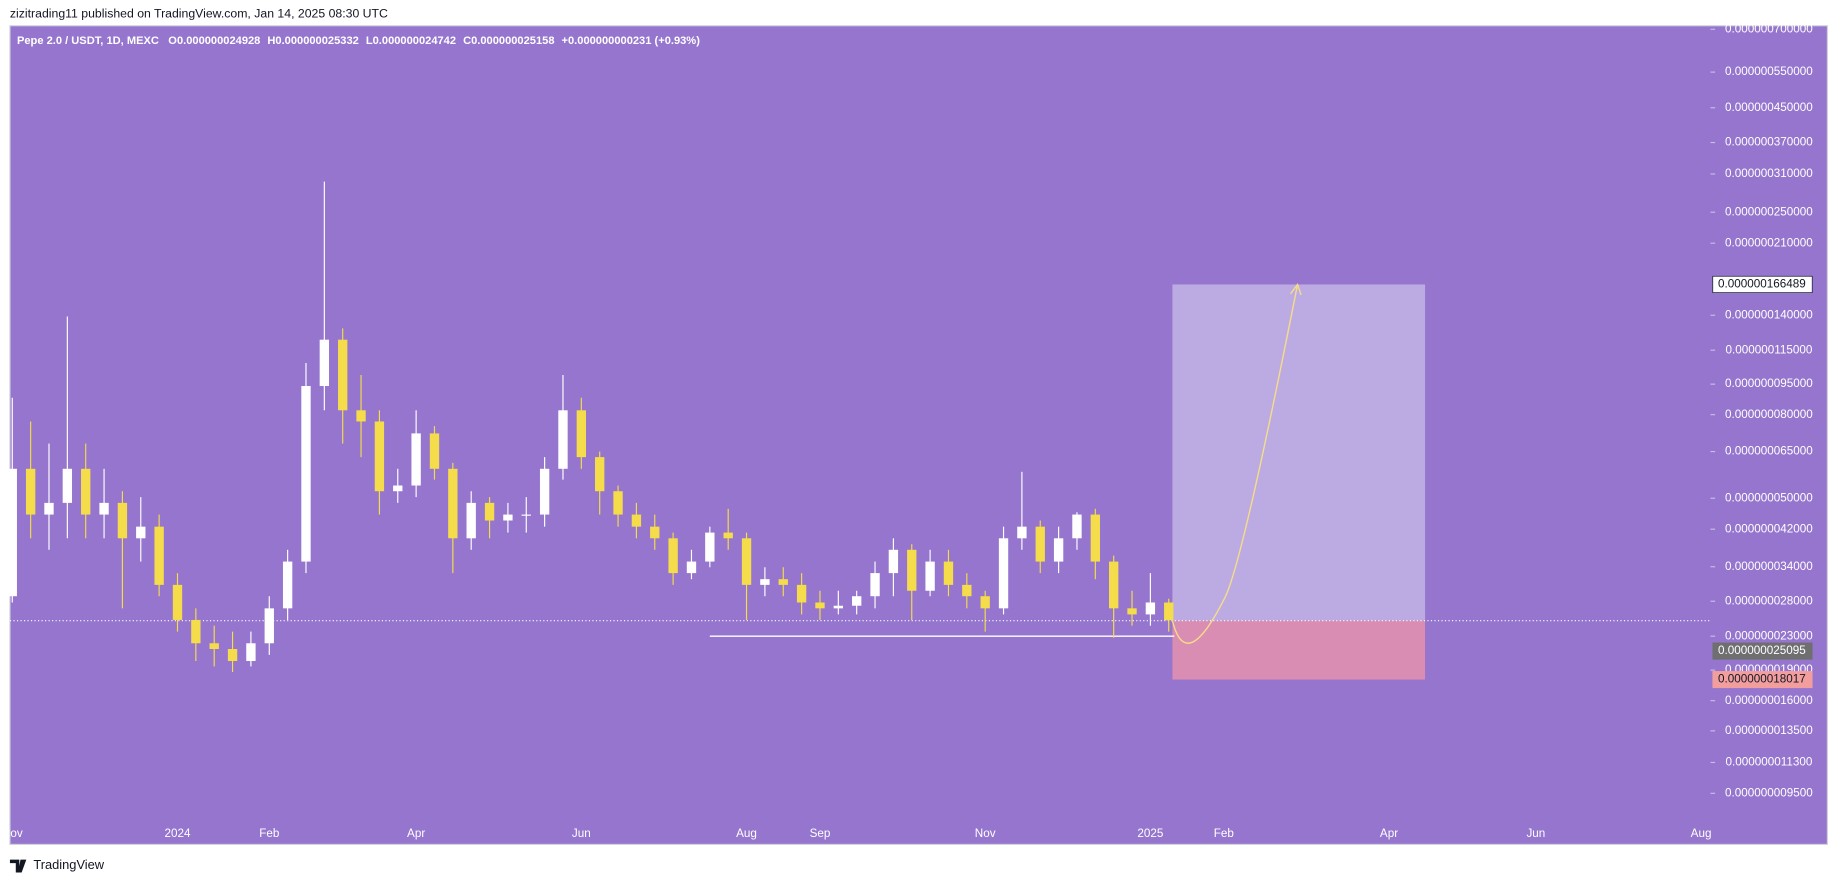  What do you see at coordinates (1769, 792) in the screenshot?
I see `y-tick-label: 0.000000009500` at bounding box center [1769, 792].